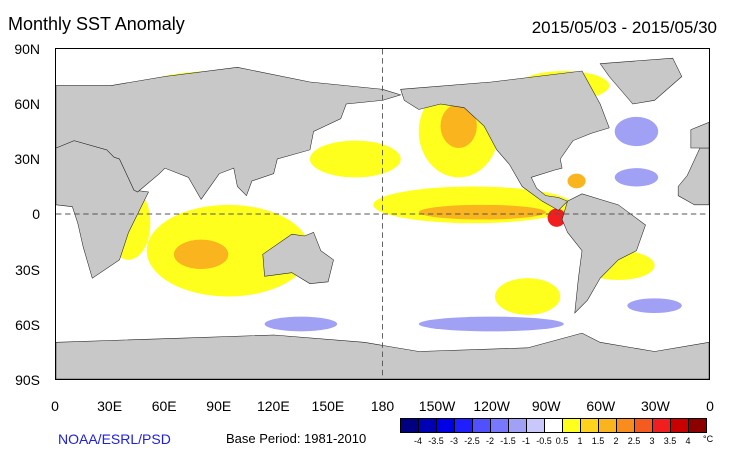 The height and width of the screenshot is (452, 729). Describe the element at coordinates (508, 441) in the screenshot. I see `colorbar-tick-label: -1.5` at that location.